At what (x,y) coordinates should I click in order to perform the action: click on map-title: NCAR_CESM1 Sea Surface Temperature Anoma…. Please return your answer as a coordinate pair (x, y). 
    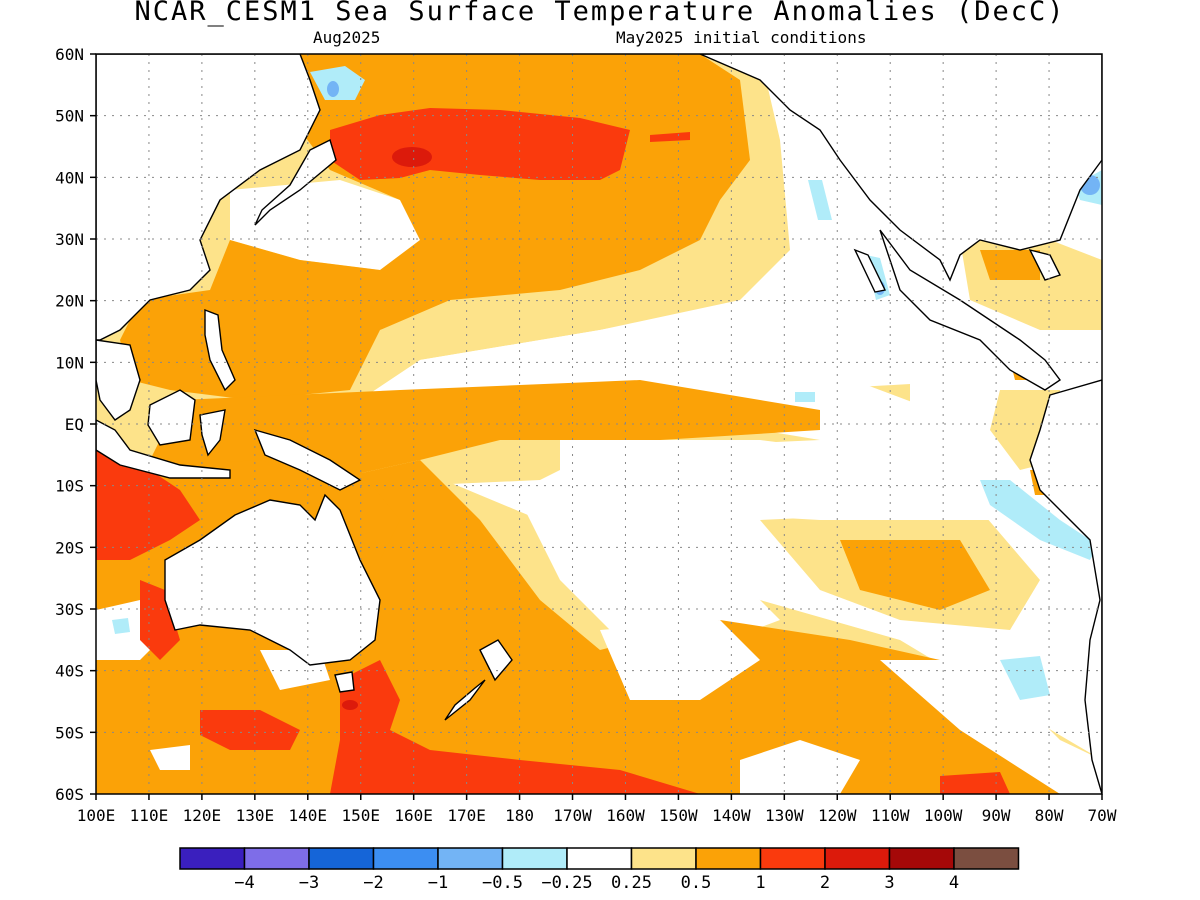
    Looking at the image, I should click on (600, 13).